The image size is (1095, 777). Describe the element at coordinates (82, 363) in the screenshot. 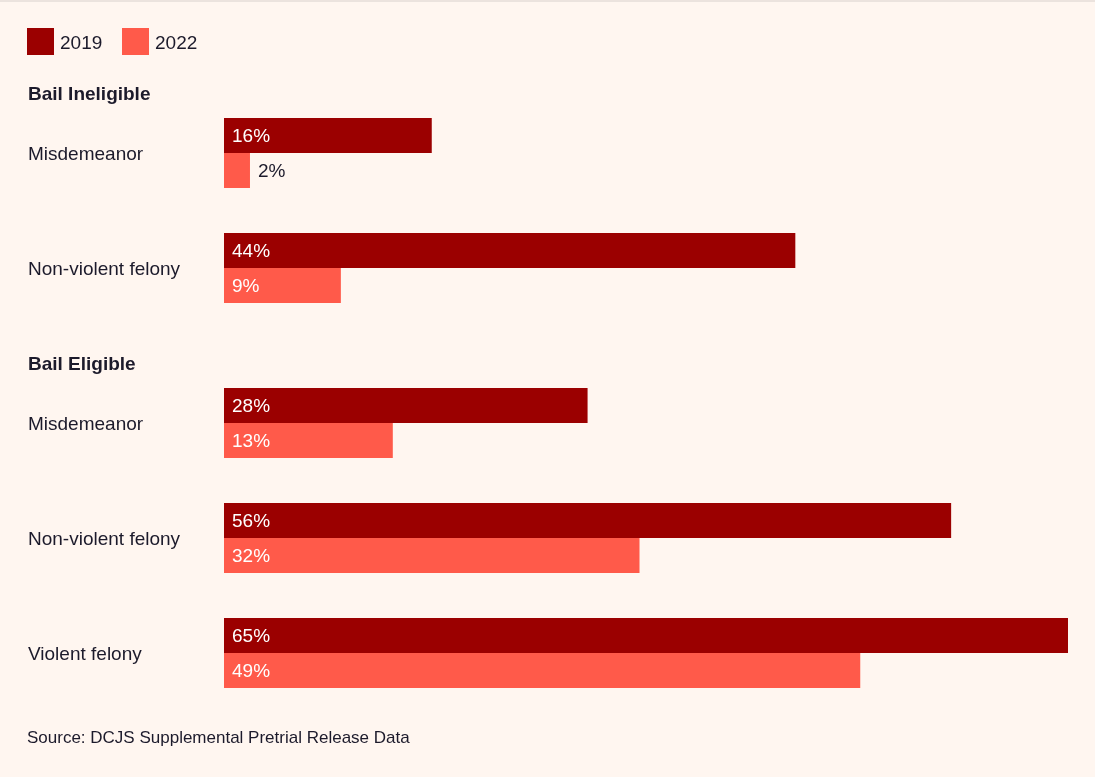

I see `text: Bail Eligible` at that location.